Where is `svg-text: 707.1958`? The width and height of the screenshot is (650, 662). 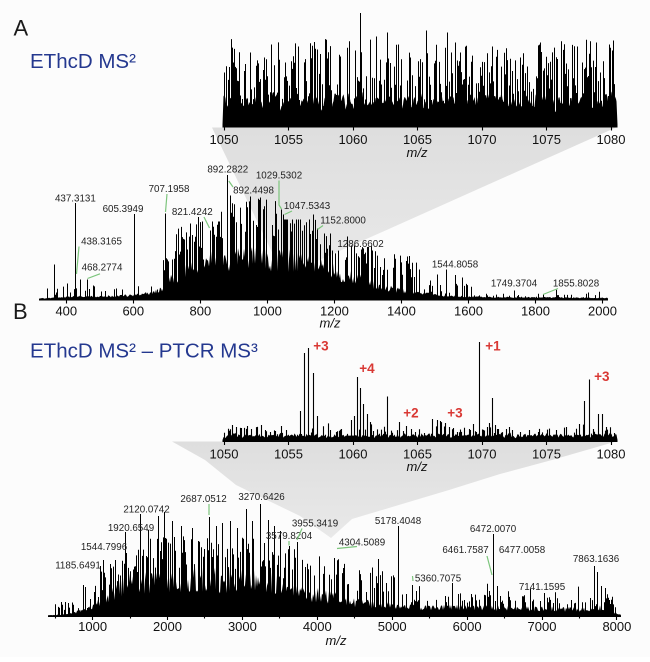
svg-text: 707.1958 is located at coordinates (169, 189).